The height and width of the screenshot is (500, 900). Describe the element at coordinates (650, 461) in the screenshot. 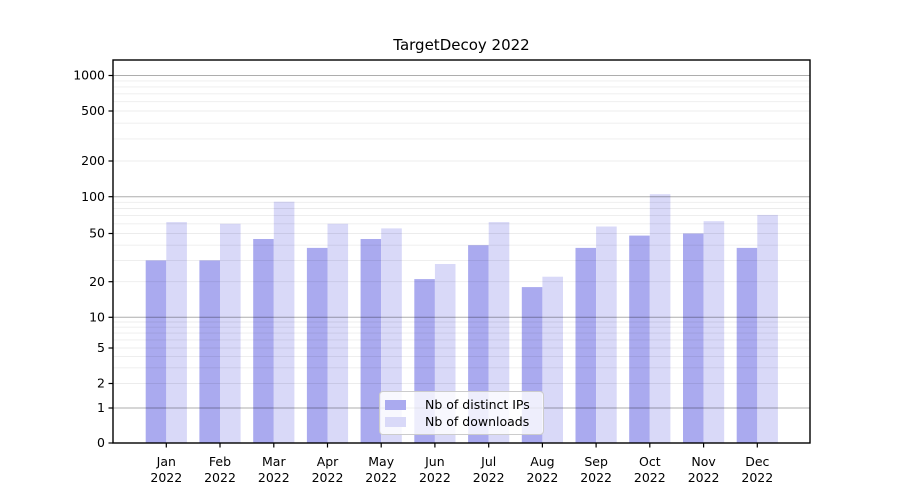

I see `x-tick-label-month: Oct` at that location.